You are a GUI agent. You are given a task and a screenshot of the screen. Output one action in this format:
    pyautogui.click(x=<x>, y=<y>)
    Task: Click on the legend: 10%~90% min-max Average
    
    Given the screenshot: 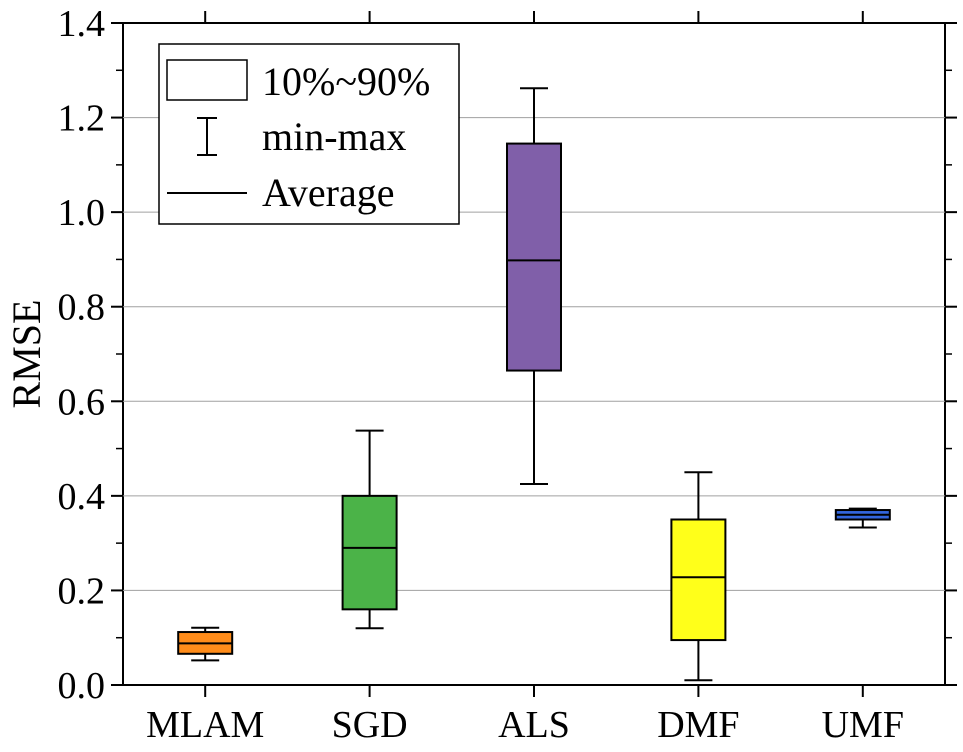 What is the action you would take?
    pyautogui.click(x=309, y=134)
    